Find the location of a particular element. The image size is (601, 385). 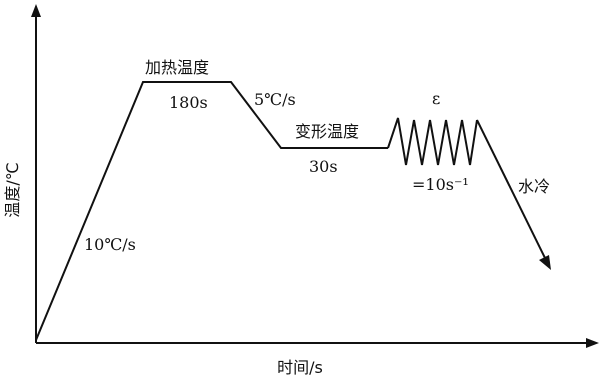

x-axis-arrow is located at coordinates (592, 343).